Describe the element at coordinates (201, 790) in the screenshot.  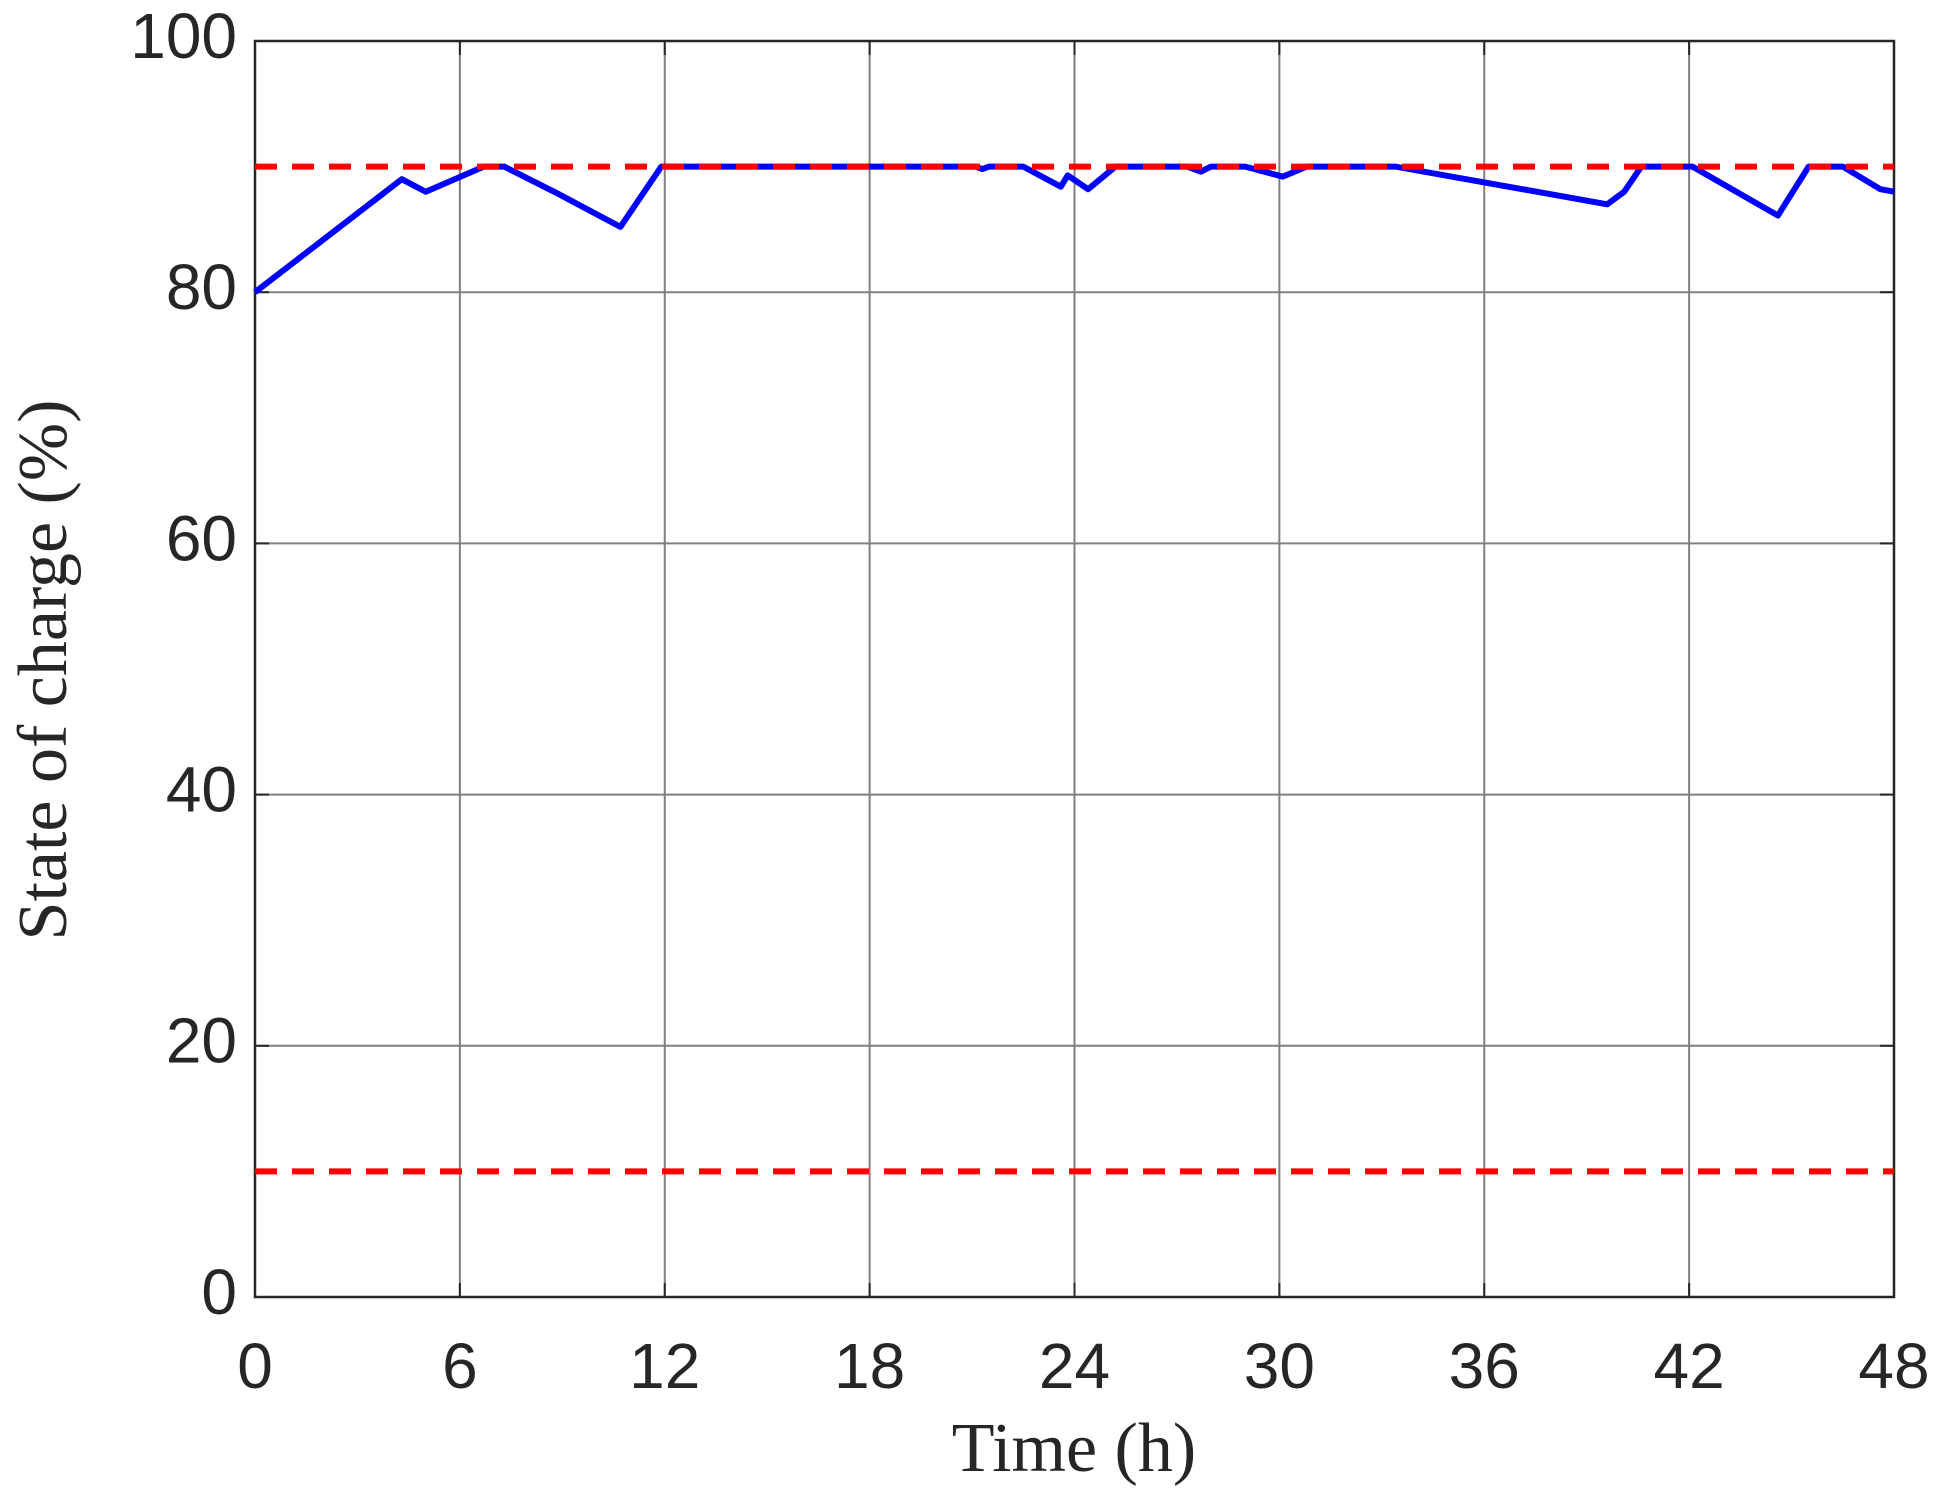
I see `y-tick-label: 40` at that location.